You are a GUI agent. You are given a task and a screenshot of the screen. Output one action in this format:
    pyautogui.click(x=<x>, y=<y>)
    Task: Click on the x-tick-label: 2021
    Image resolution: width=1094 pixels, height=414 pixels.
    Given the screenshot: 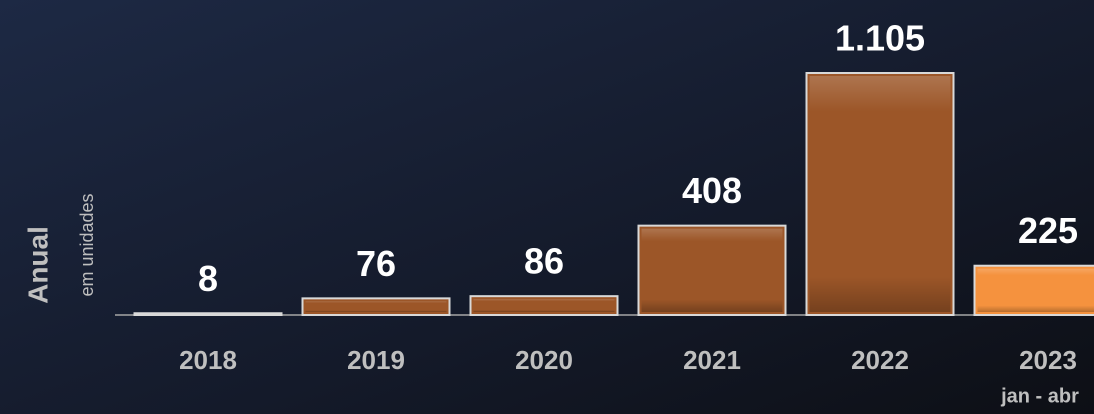 What is the action you would take?
    pyautogui.click(x=712, y=360)
    